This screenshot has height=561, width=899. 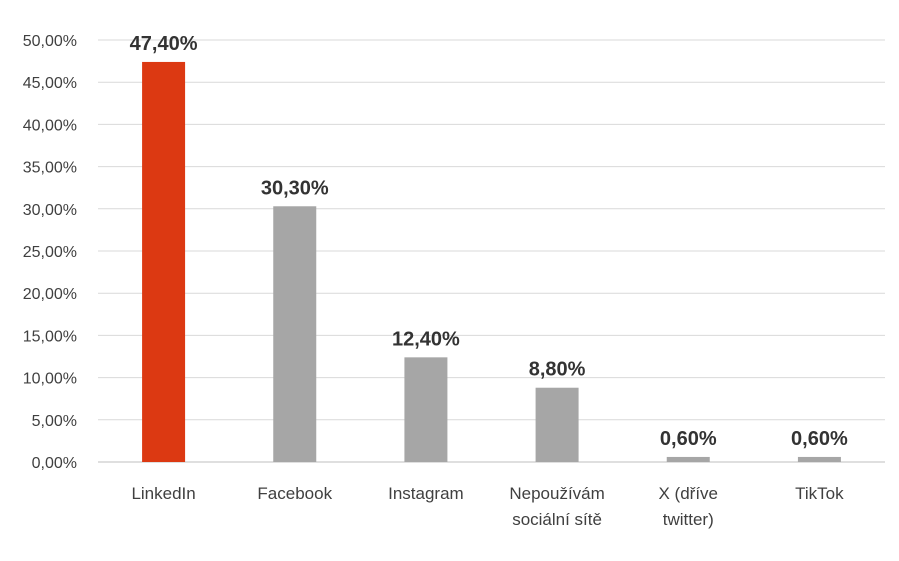 I want to click on y-tick-label: 25,00%, so click(x=50, y=252).